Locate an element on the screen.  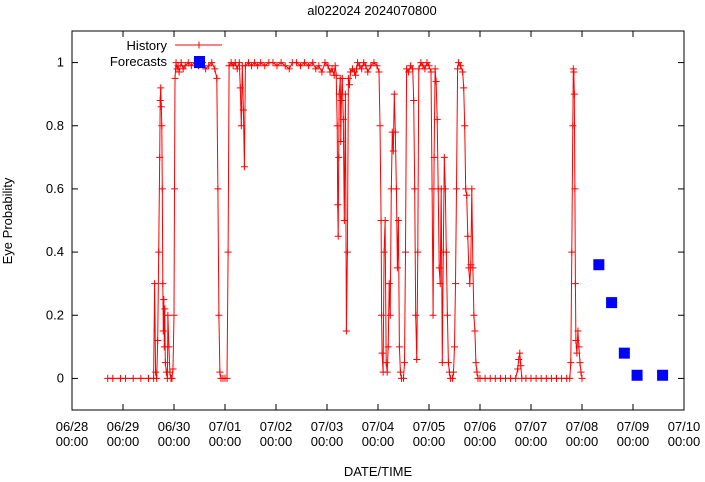
x-tick-label-date: 07/04 is located at coordinates (378, 426).